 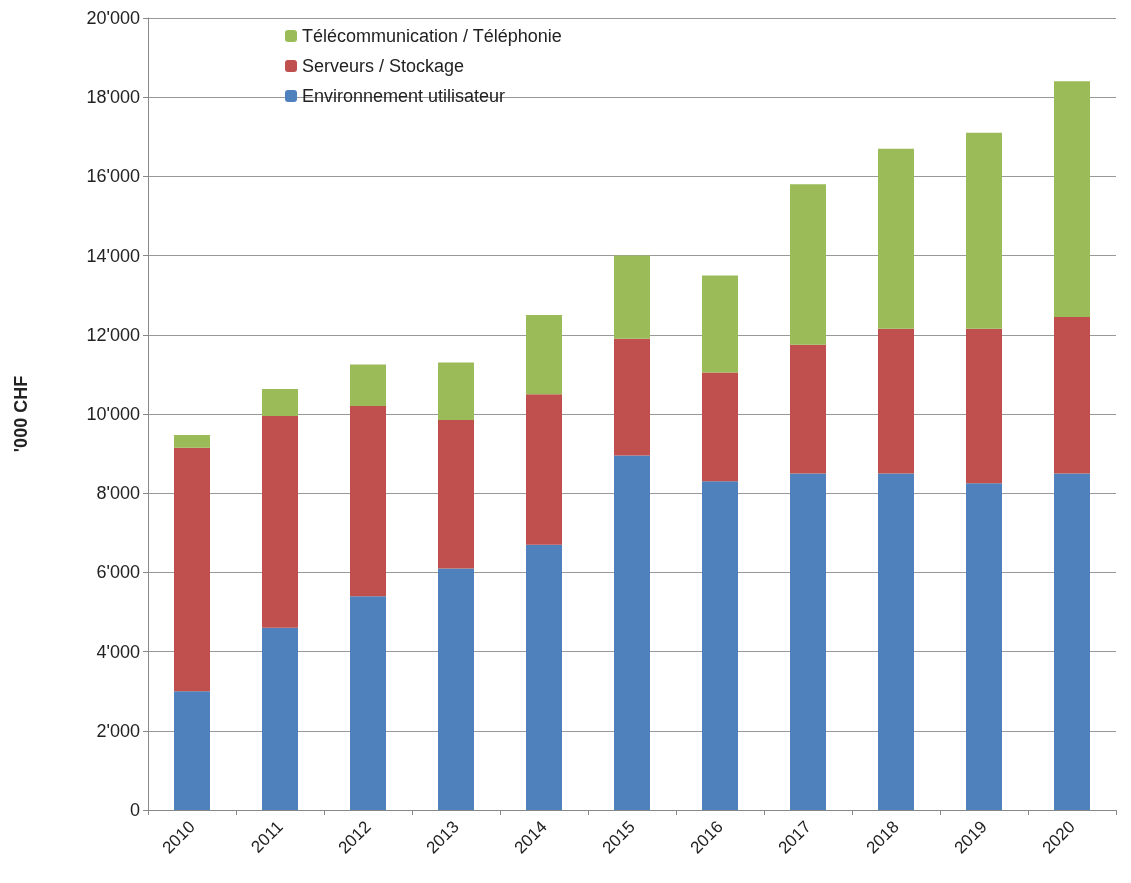 What do you see at coordinates (113, 97) in the screenshot?
I see `y-tick-label: 18'000` at bounding box center [113, 97].